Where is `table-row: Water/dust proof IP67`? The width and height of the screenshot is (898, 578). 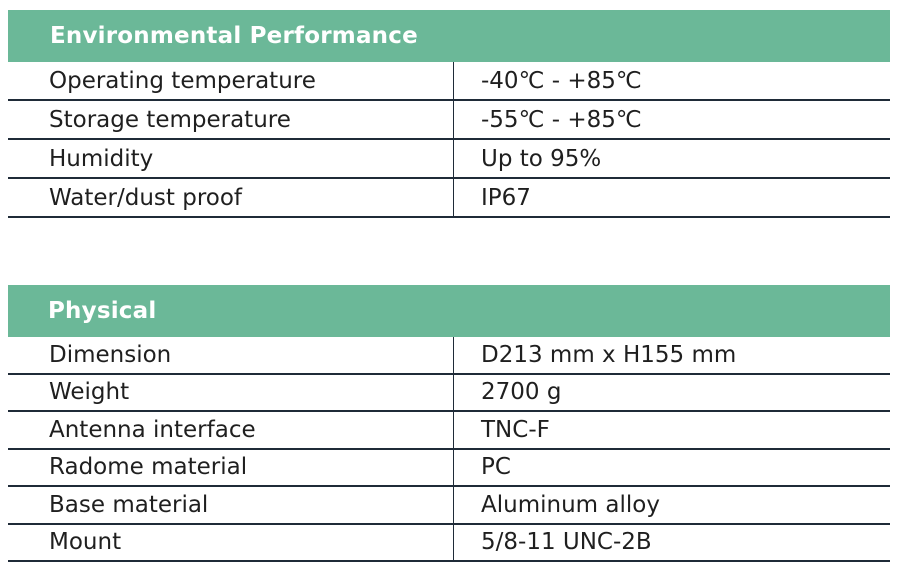
table-row: Water/dust proof IP67 is located at coordinates (449, 198).